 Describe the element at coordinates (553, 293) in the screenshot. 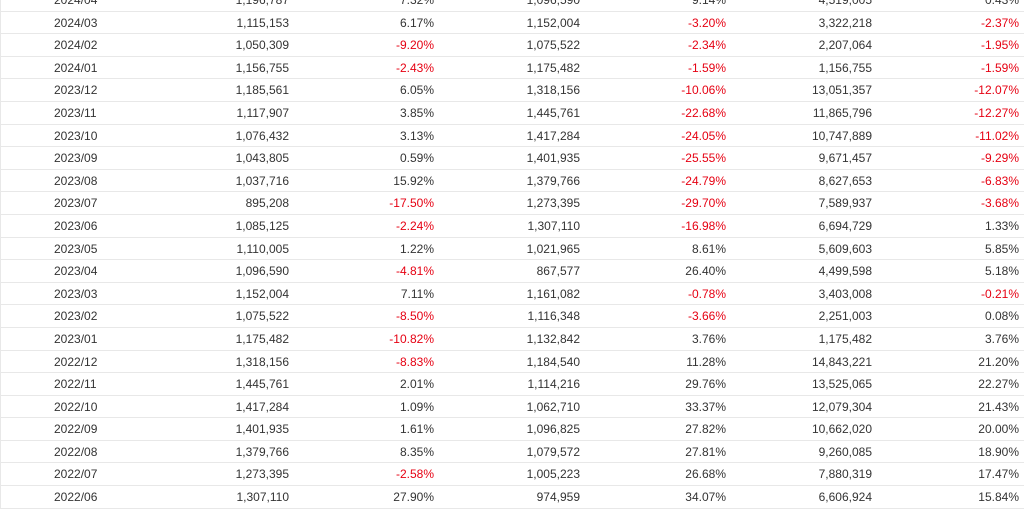

I see `value-cell: 1,161,082` at that location.